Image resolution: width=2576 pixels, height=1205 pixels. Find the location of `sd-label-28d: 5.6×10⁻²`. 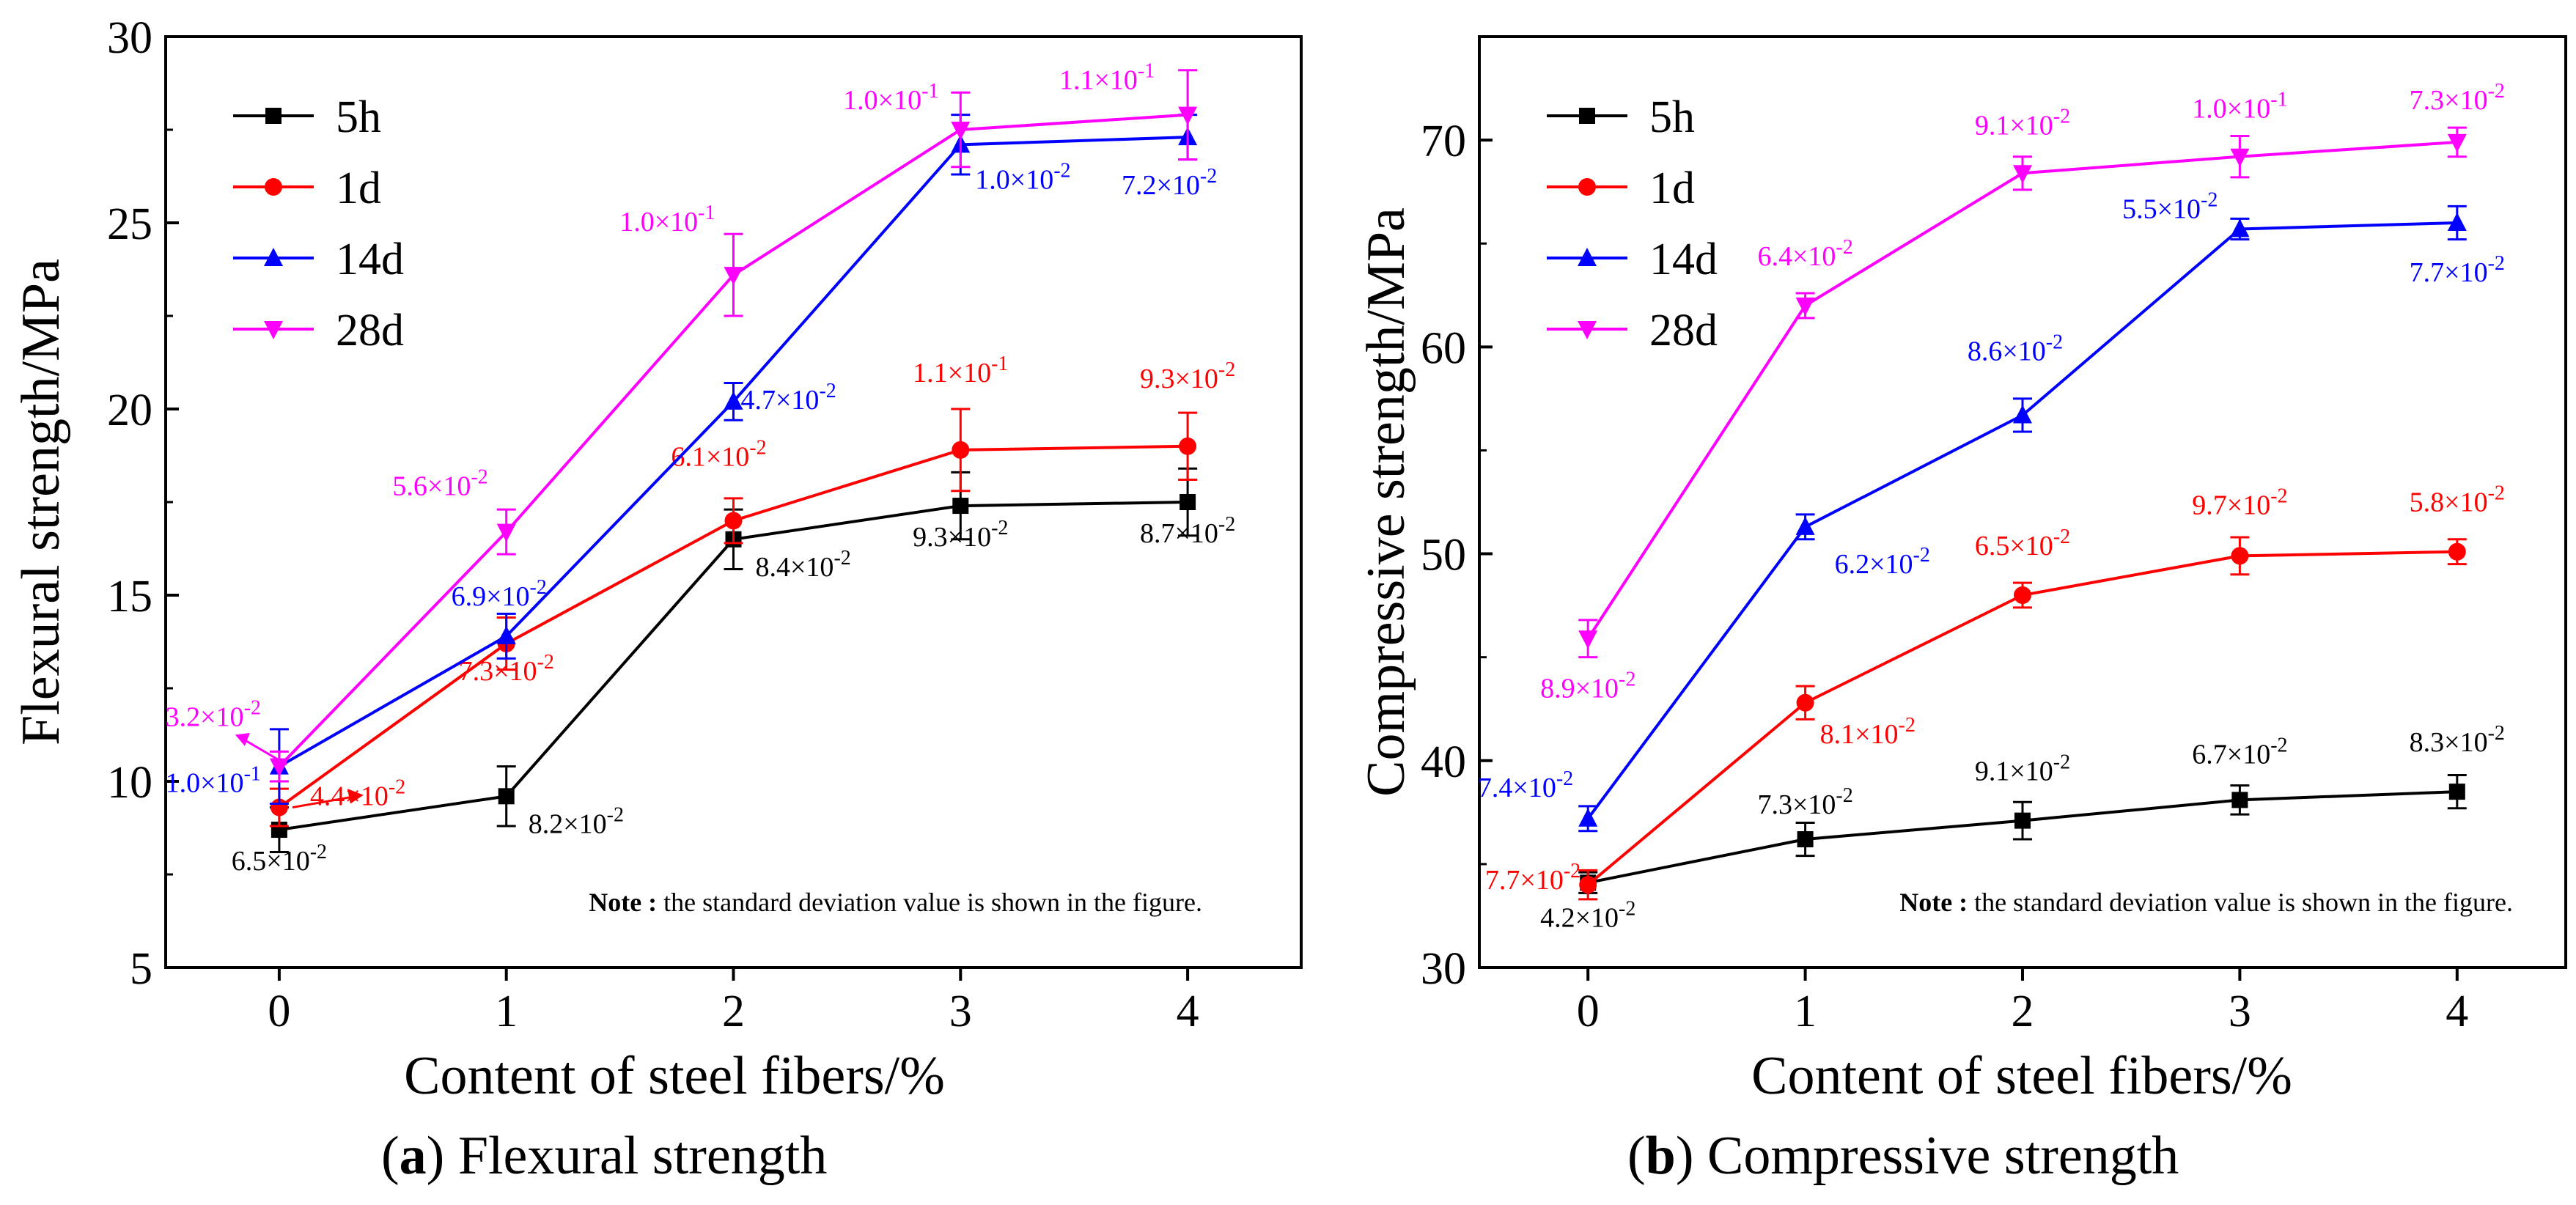

sd-label-28d: 5.6×10⁻² is located at coordinates (439, 484).